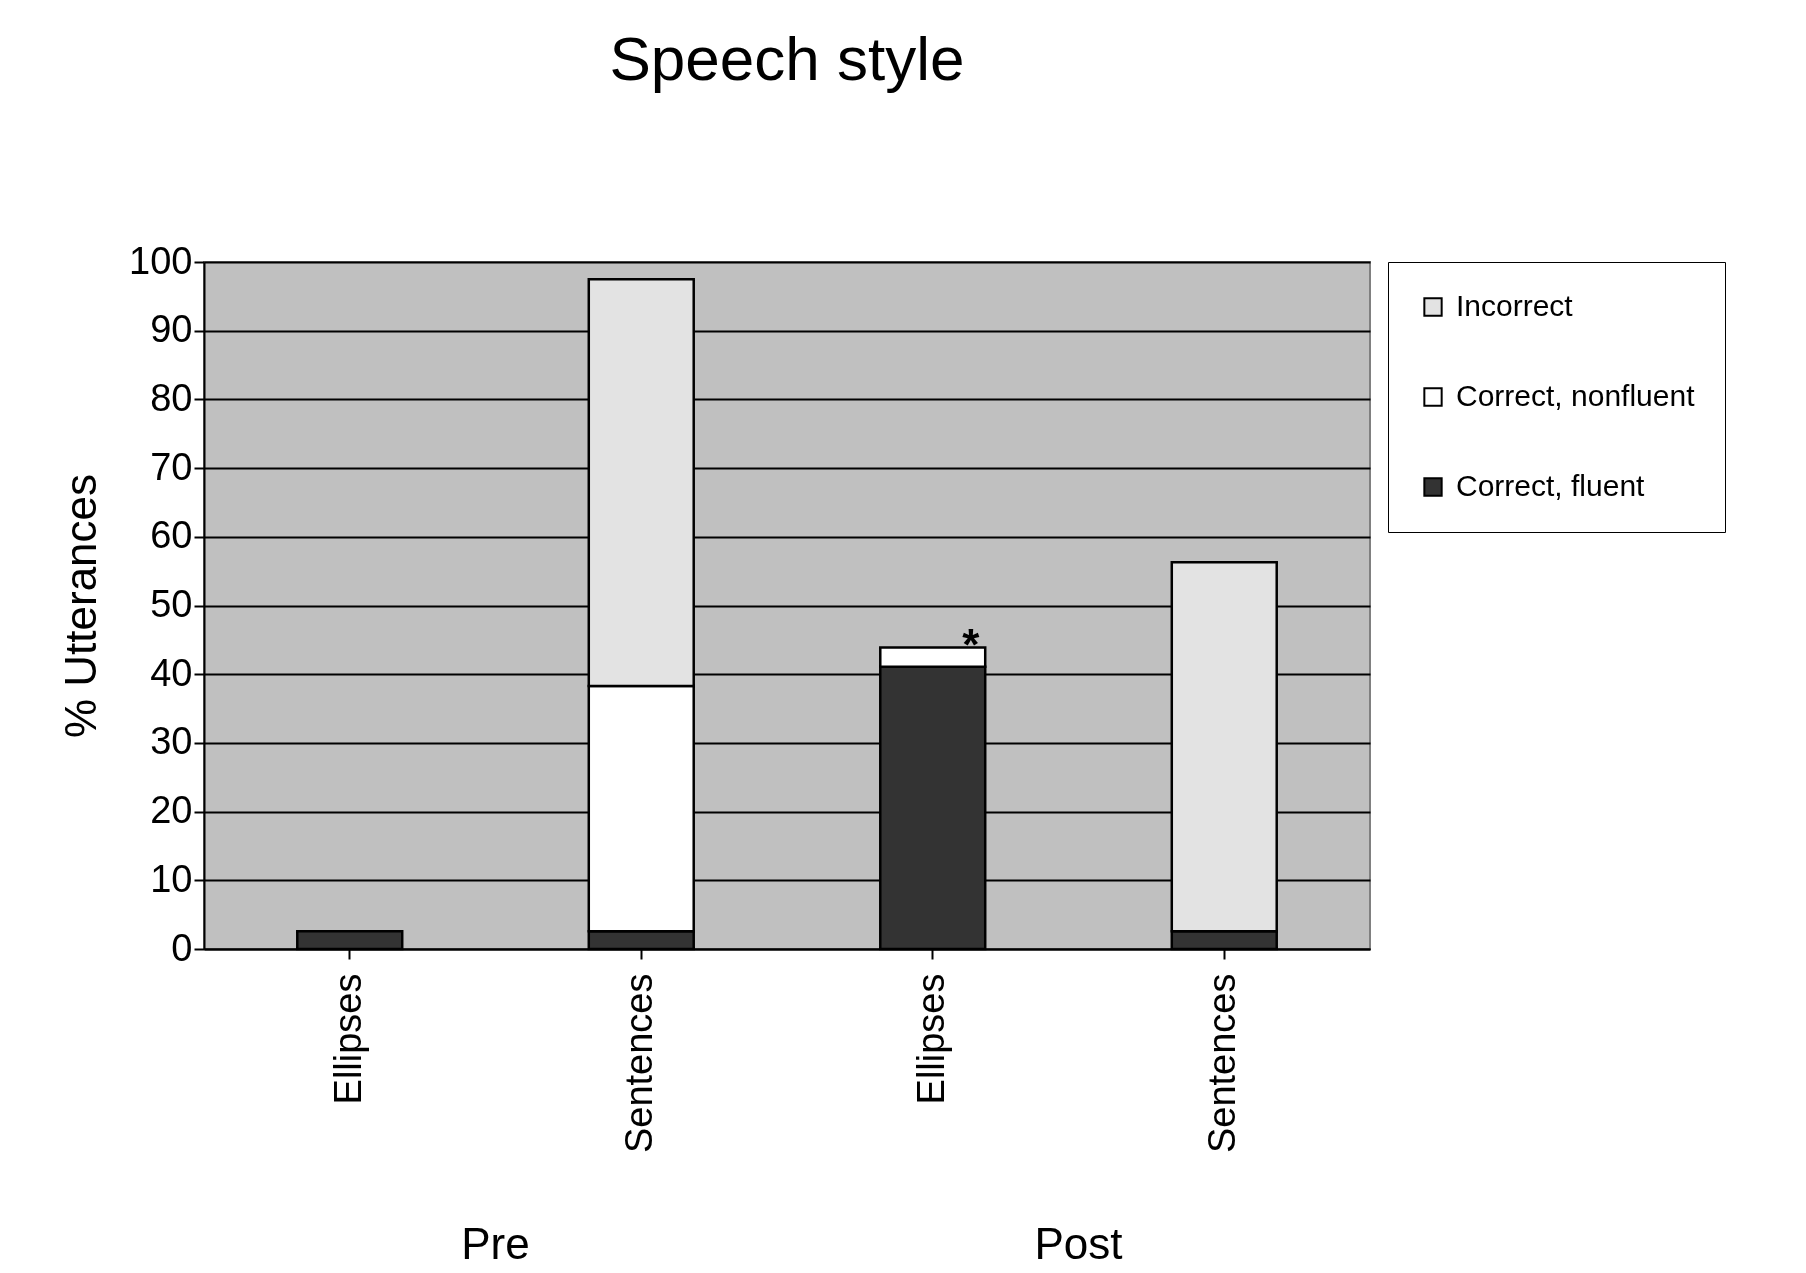 Image resolution: width=1806 pixels, height=1273 pixels. Describe the element at coordinates (171, 466) in the screenshot. I see `y-tick-label: 70` at that location.